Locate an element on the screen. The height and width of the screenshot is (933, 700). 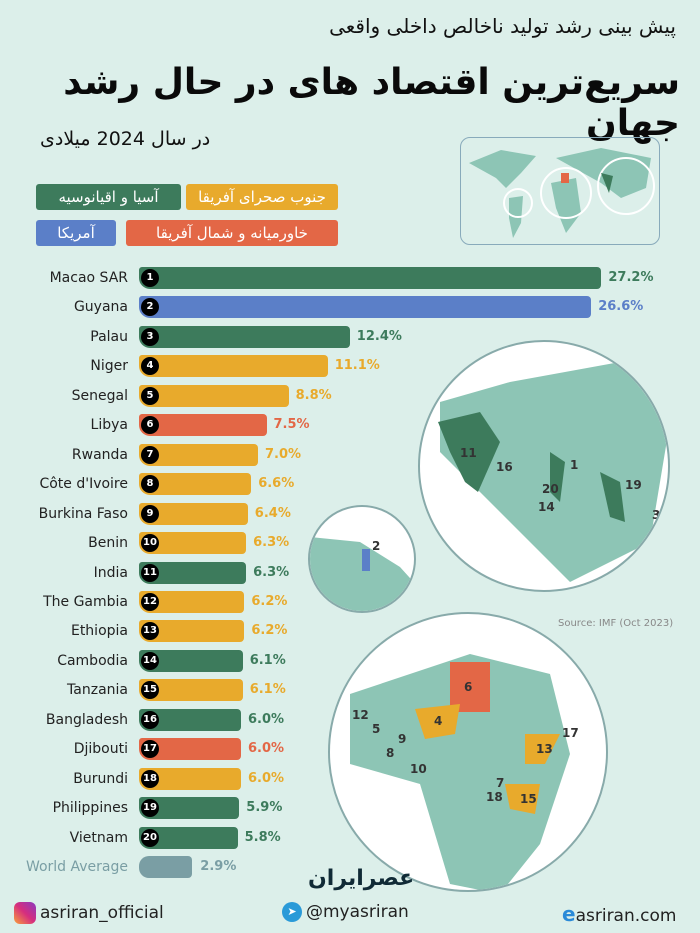
value-label: 11.1% is located at coordinates (357, 366).